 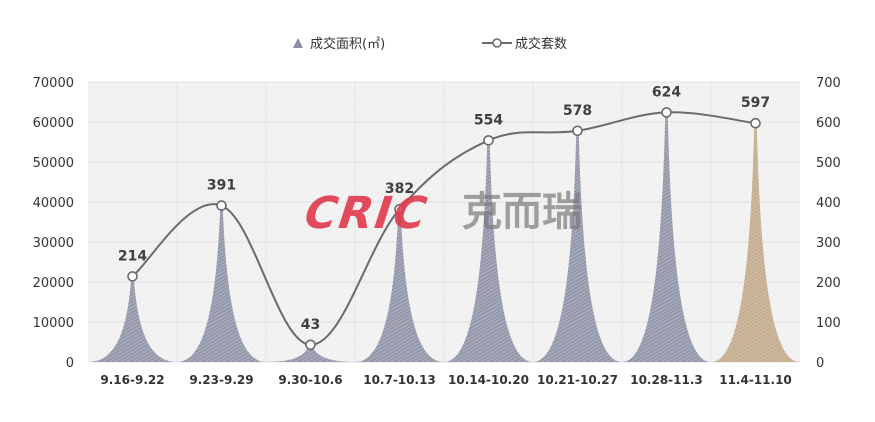 What do you see at coordinates (577, 380) in the screenshot?
I see `x-axis-tick-label: 10.21-10.27` at bounding box center [577, 380].